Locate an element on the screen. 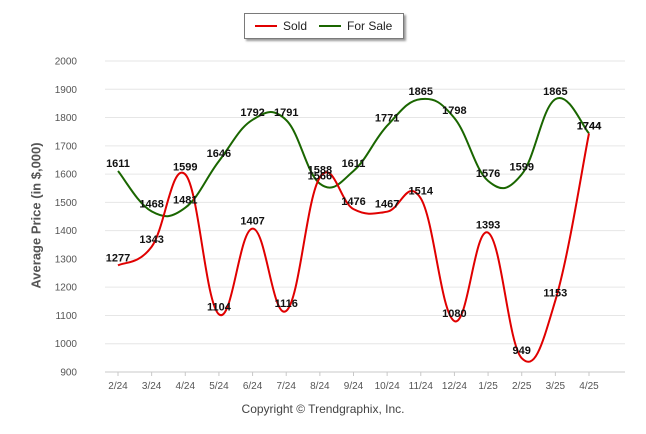  y-tick-label: 2000 is located at coordinates (66, 62).